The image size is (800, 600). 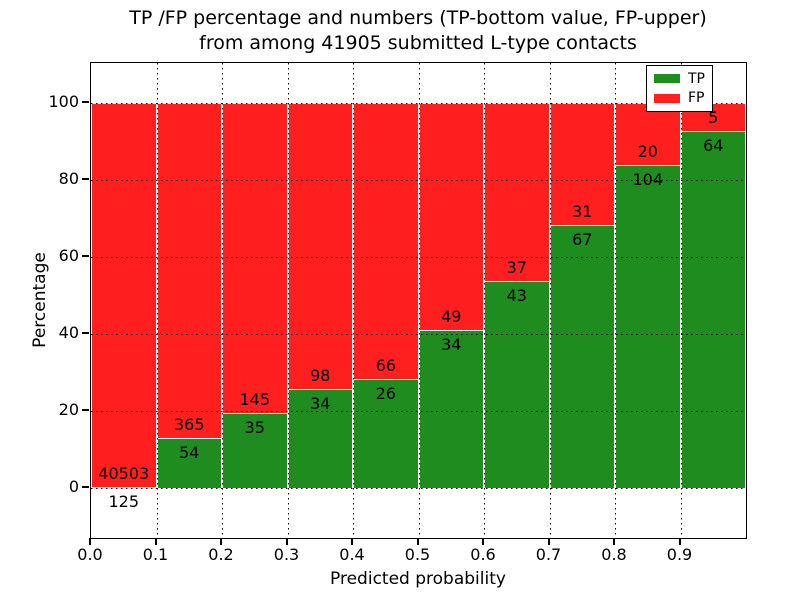 I want to click on y-tick-label: 100, so click(x=63, y=101).